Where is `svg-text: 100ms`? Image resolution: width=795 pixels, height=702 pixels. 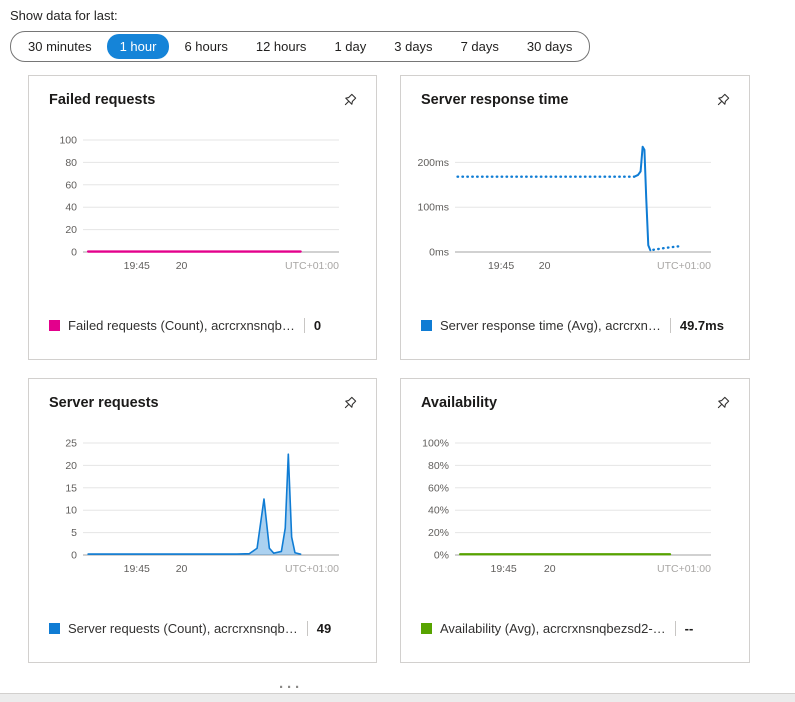
svg-text: 100ms is located at coordinates (433, 208).